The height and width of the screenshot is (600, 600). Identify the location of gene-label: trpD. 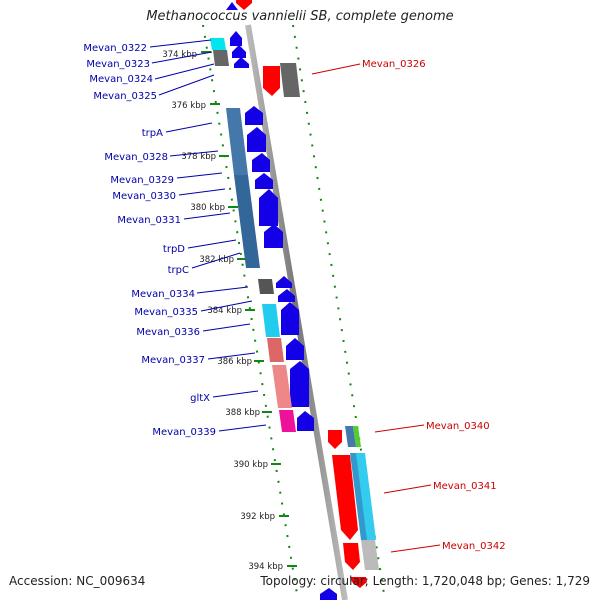
(174, 249).